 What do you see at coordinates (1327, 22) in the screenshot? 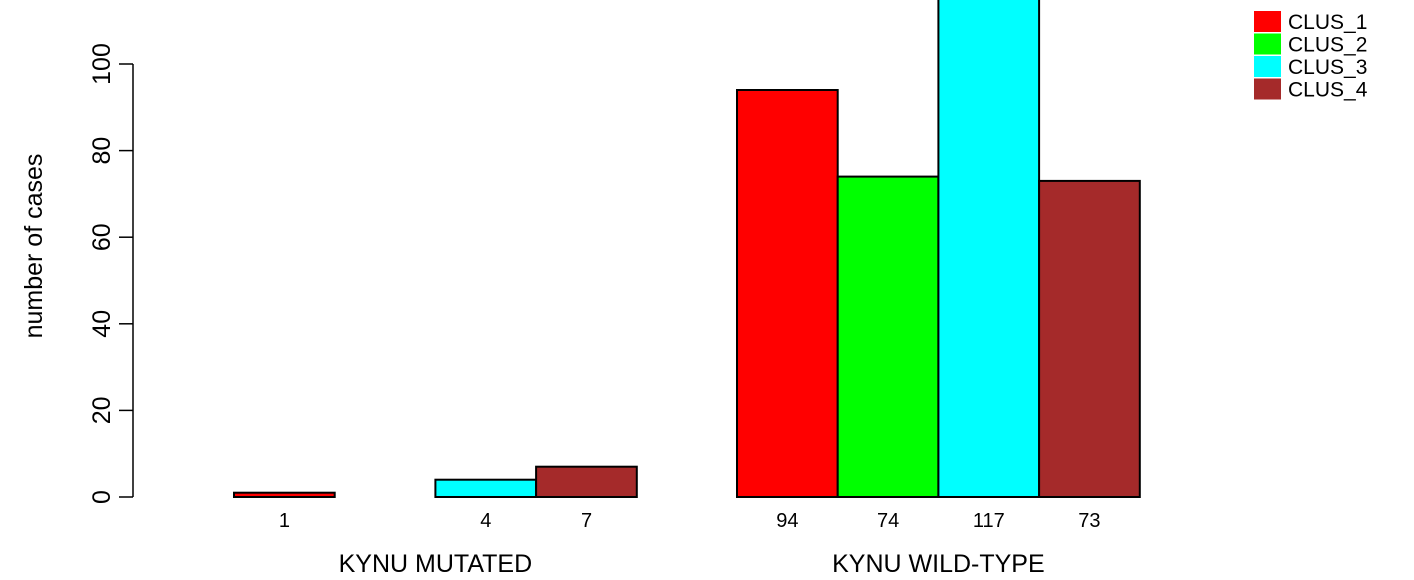
I see `legend-label-clus-1: CLUS_1` at bounding box center [1327, 22].